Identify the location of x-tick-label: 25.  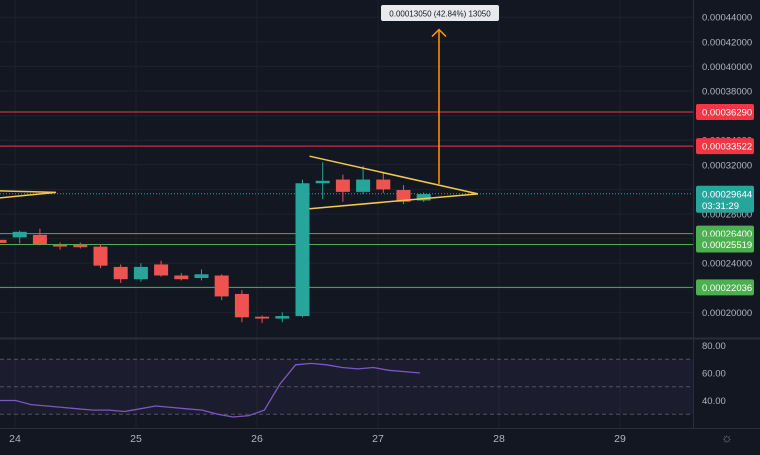
(136, 439).